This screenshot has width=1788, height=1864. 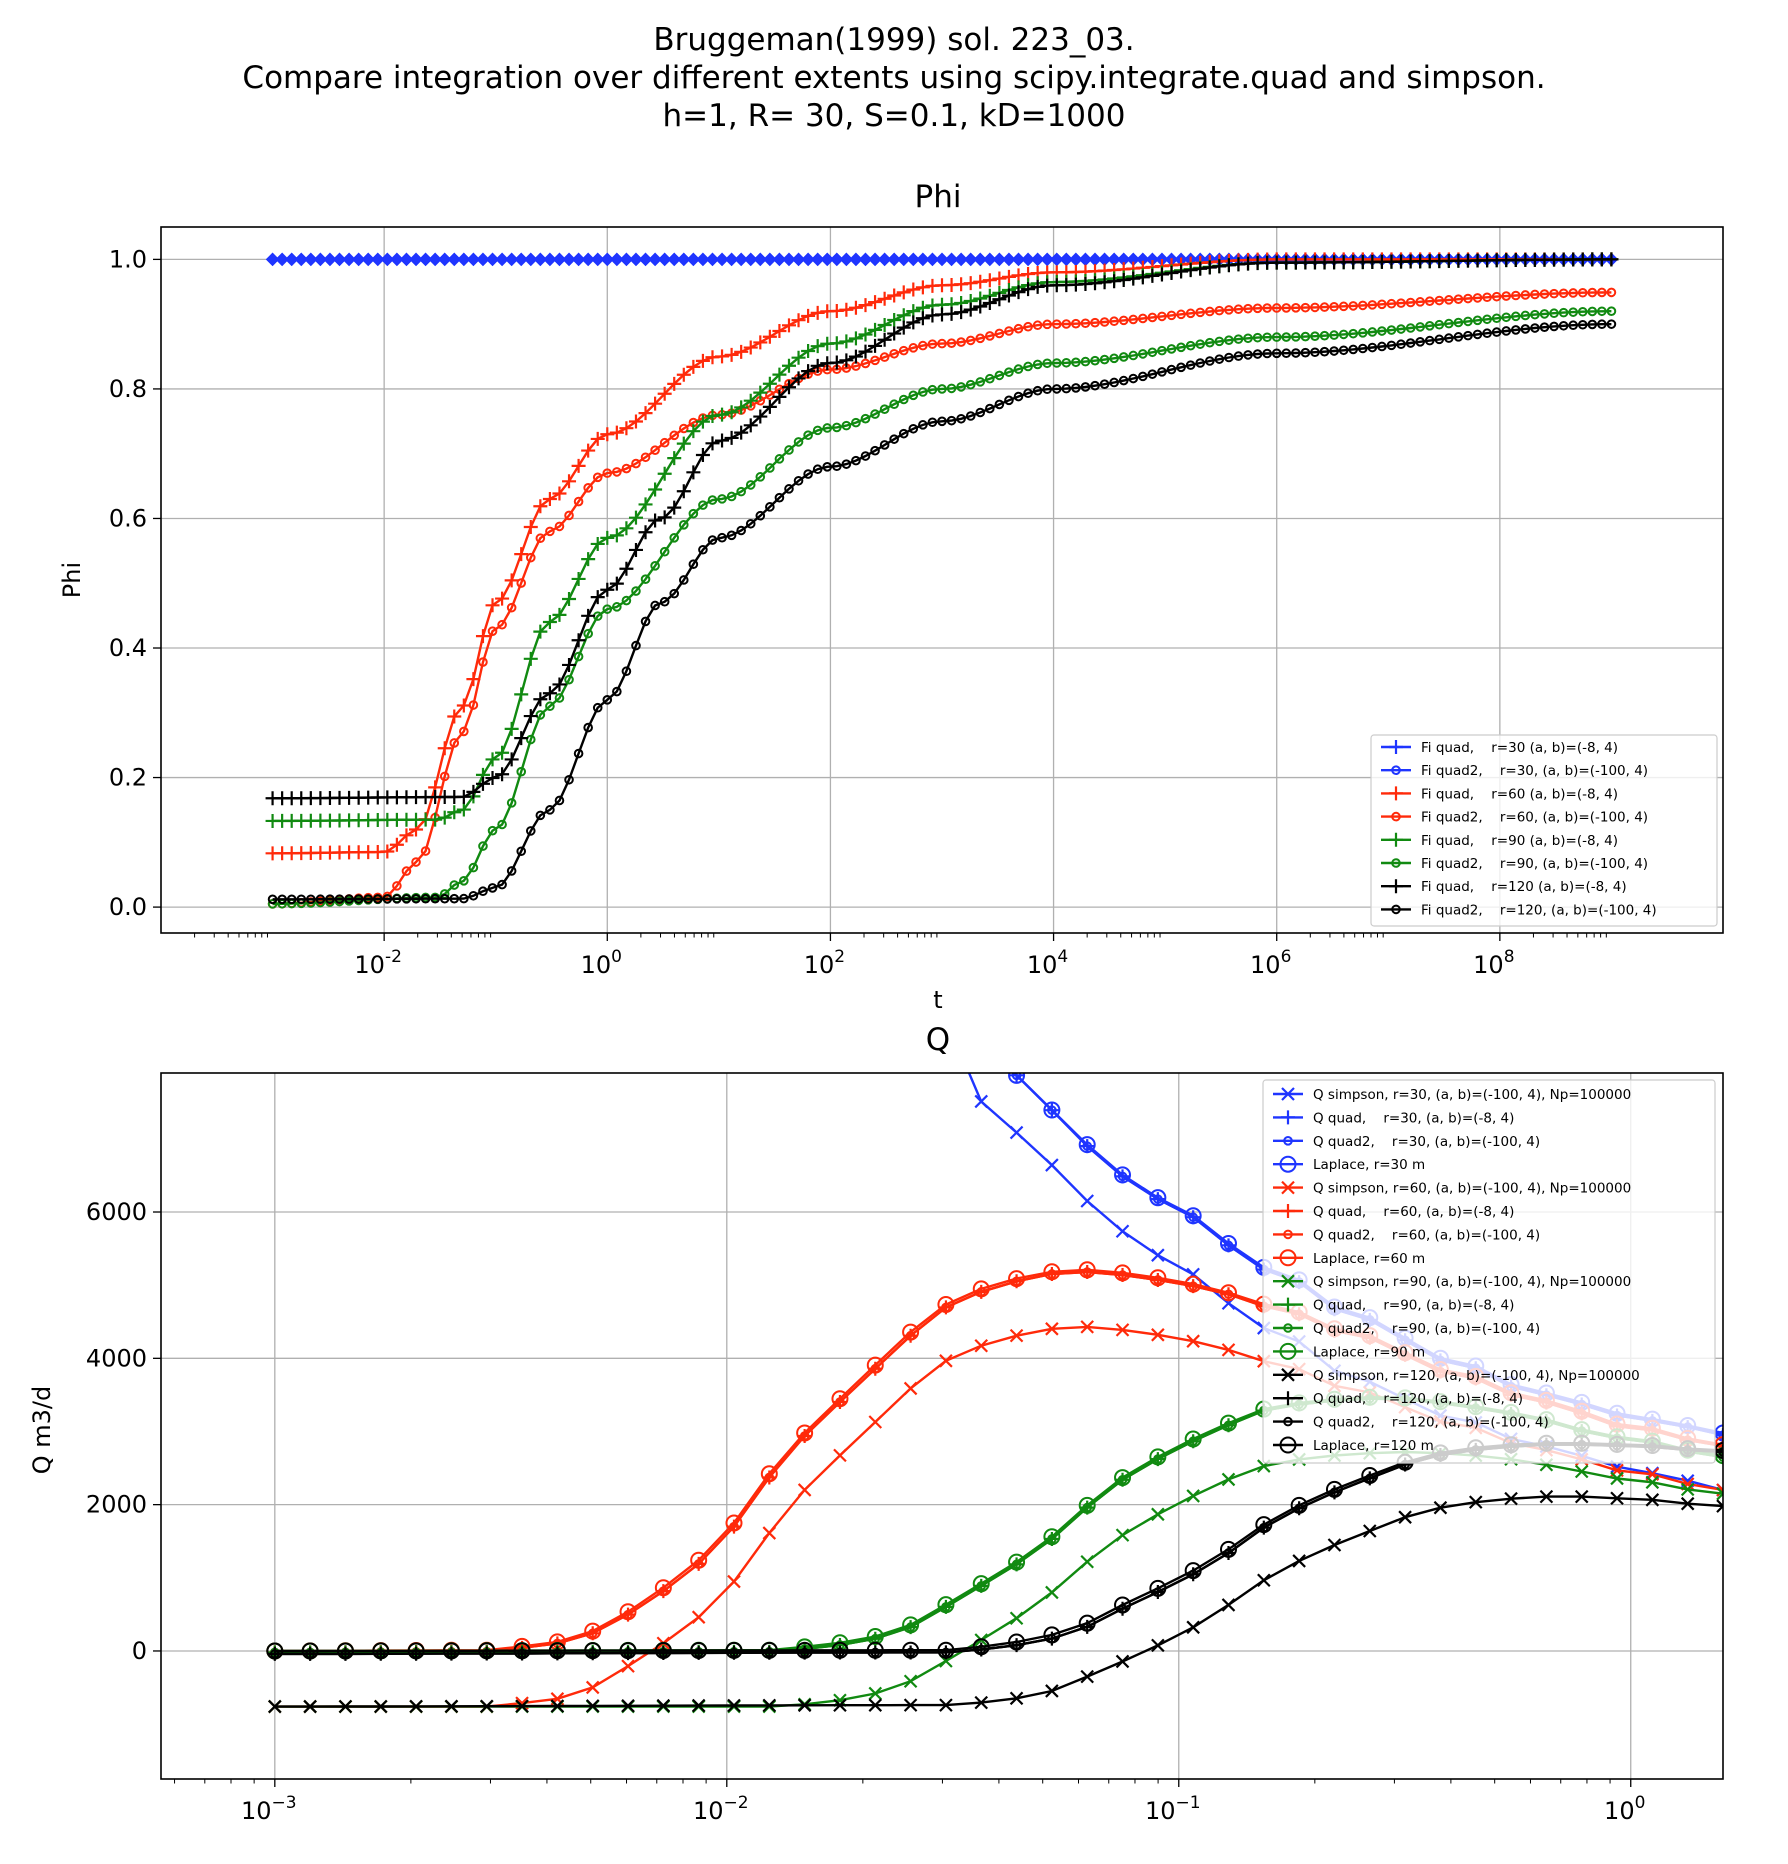 What do you see at coordinates (1406, 1142) in the screenshot?
I see `legend-entry: Q quad2, r=30, (a, b)=(-100, 4)` at bounding box center [1406, 1142].